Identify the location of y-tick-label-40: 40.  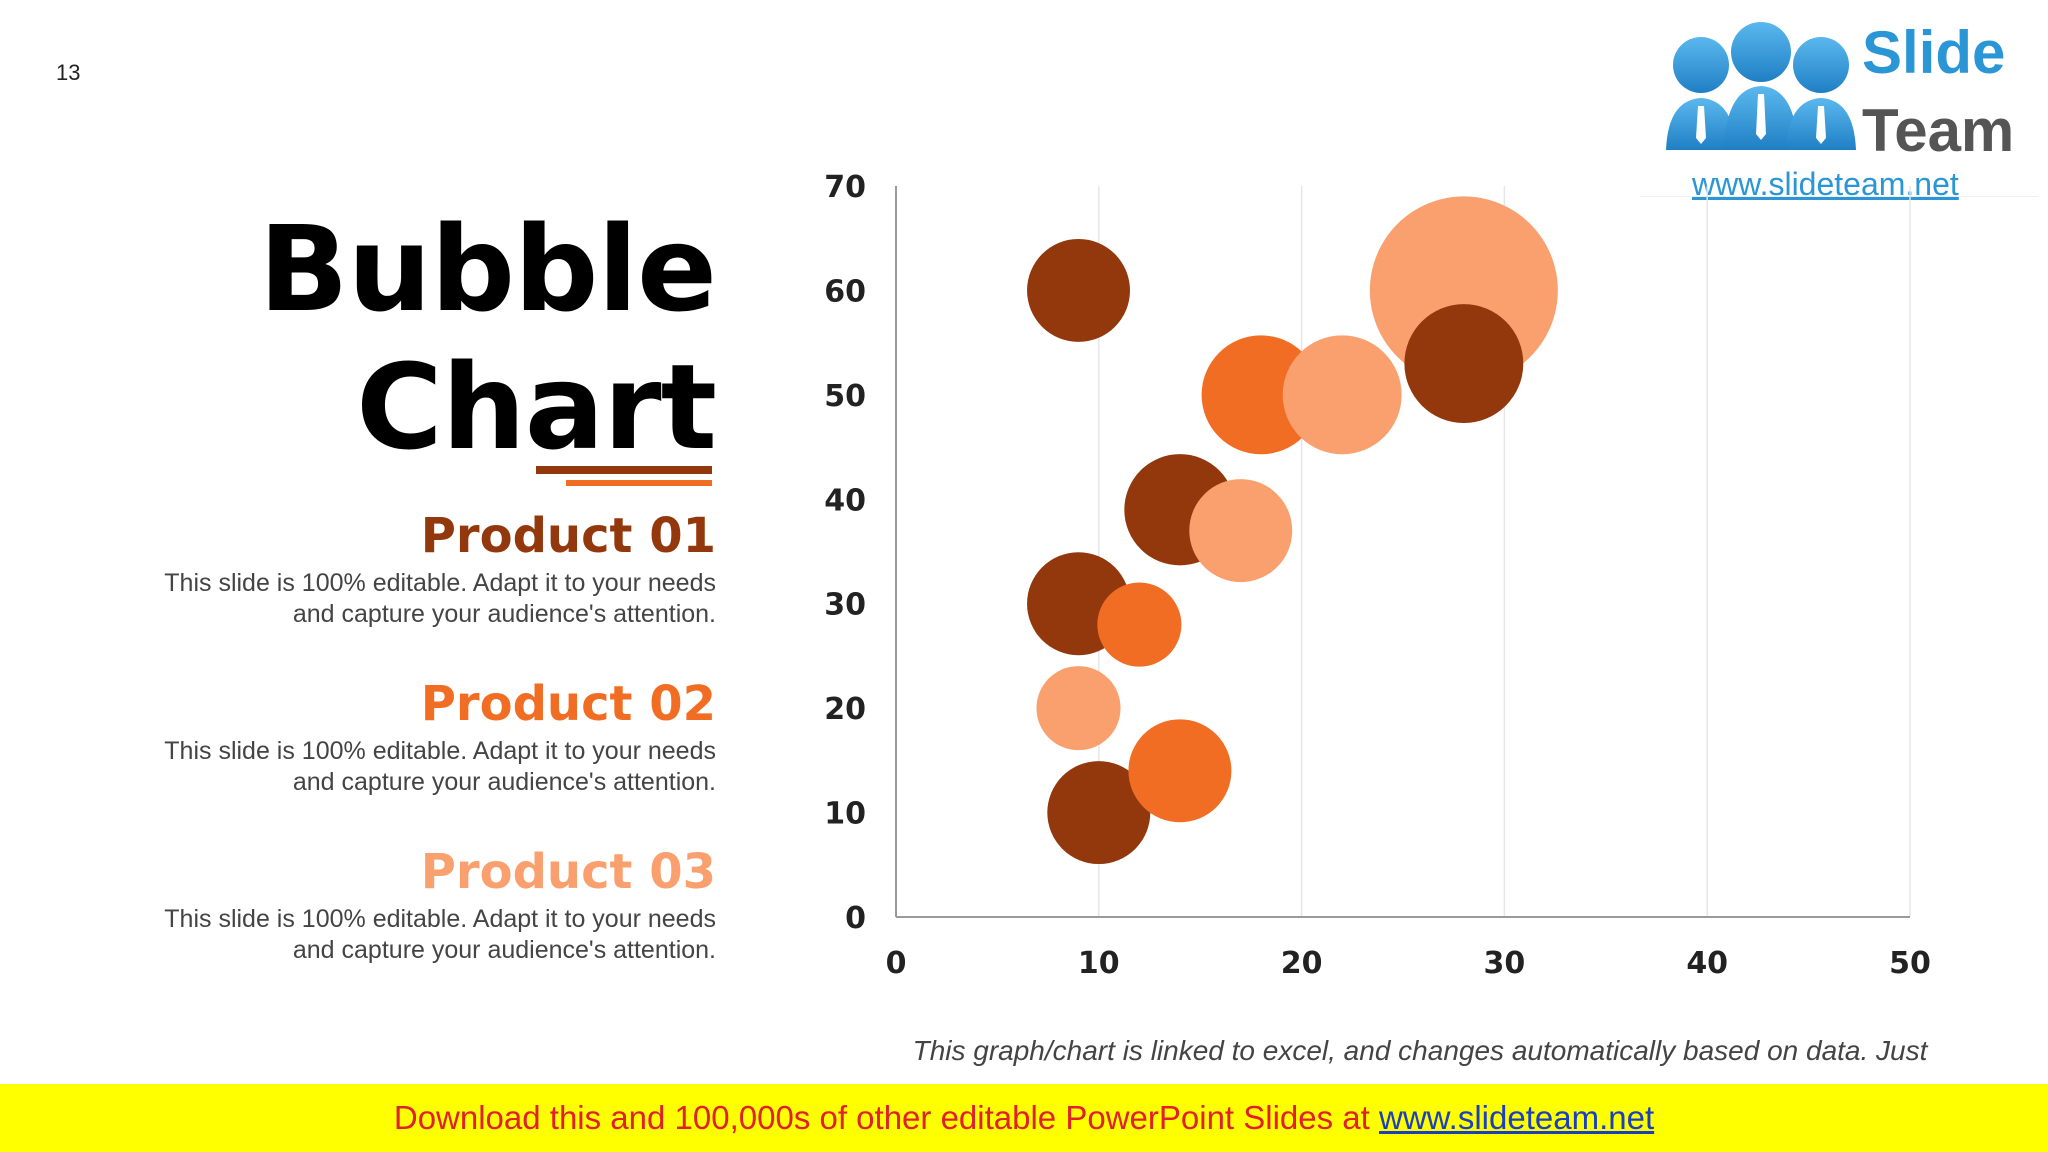
(845, 500).